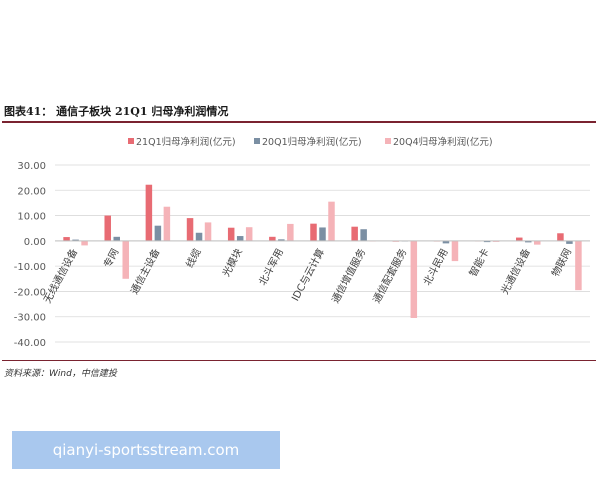  Describe the element at coordinates (562, 262) in the screenshot. I see `category-label: 物联网` at that location.